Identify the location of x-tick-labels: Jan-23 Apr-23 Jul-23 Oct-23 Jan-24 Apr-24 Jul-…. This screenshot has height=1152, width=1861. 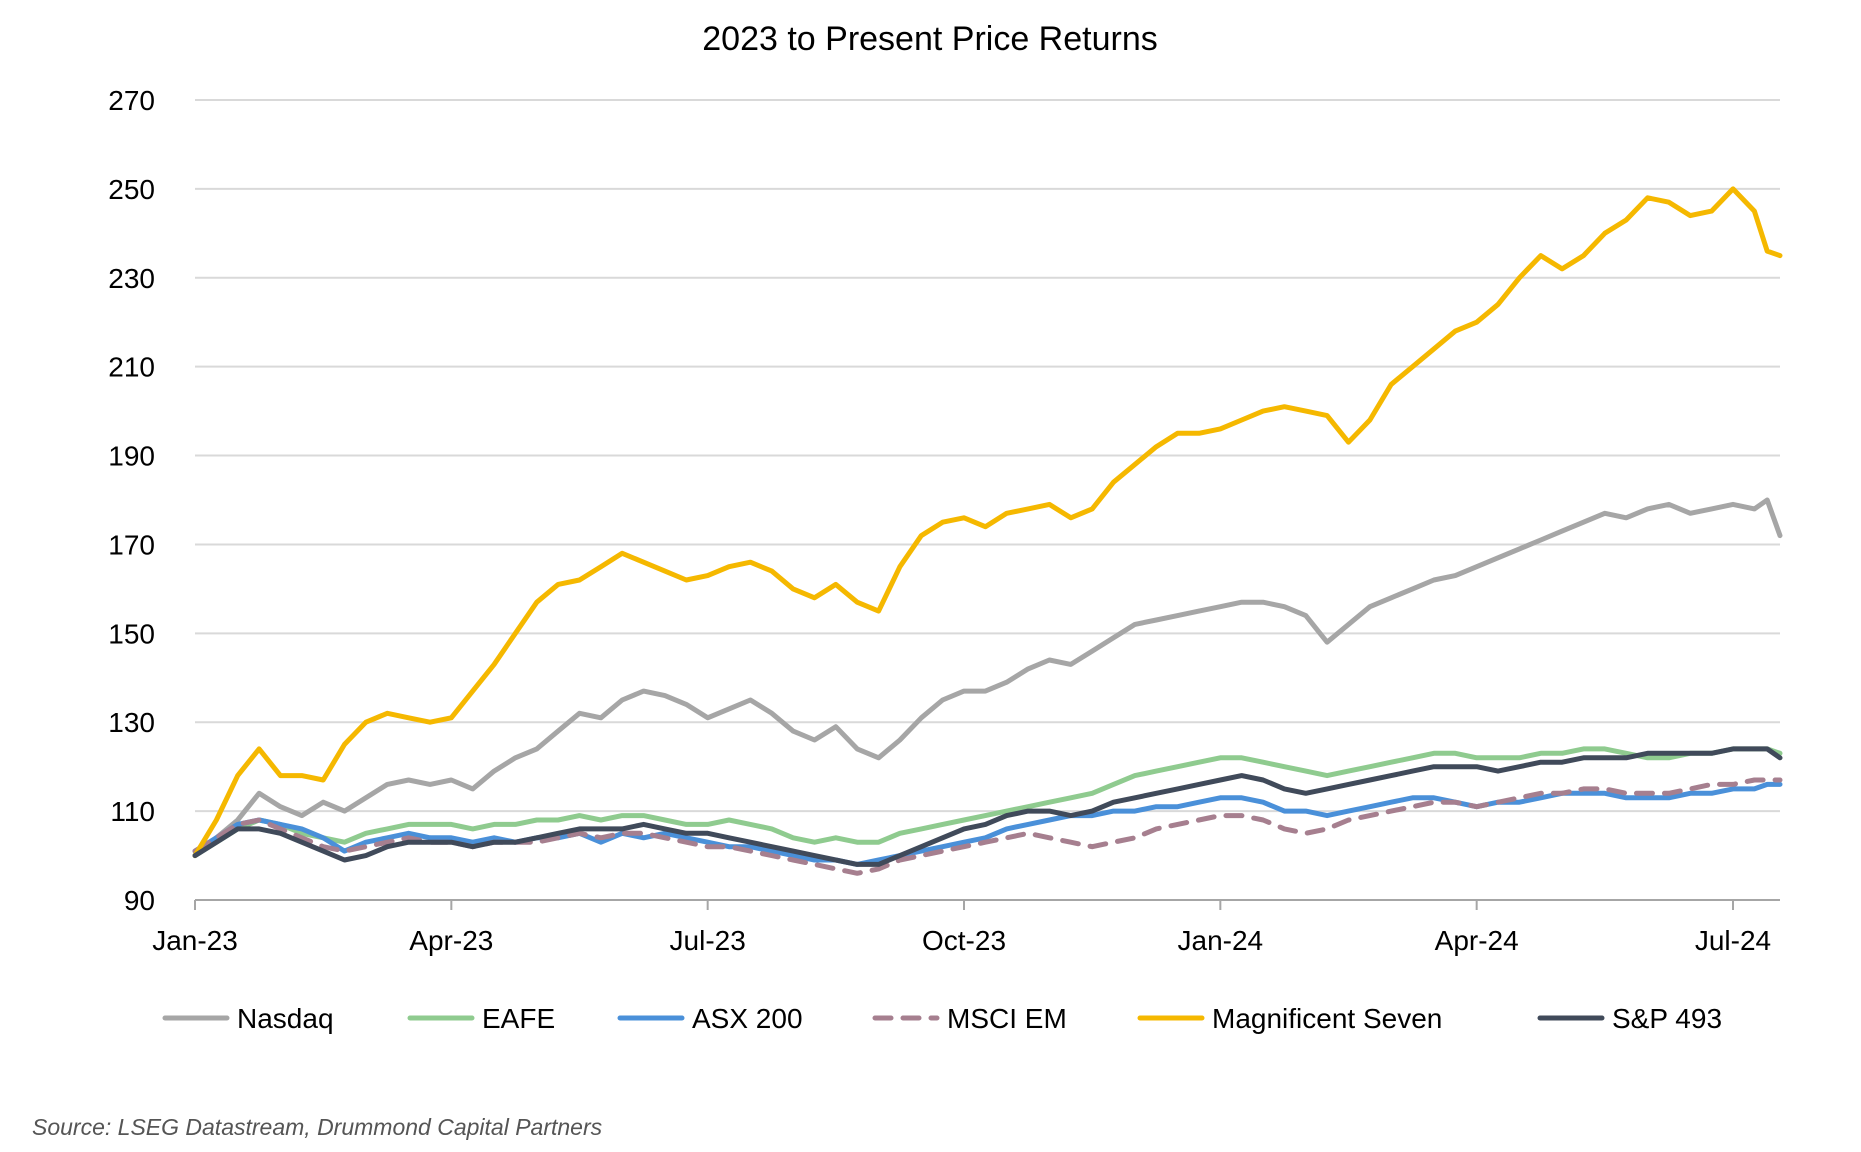
(961, 940).